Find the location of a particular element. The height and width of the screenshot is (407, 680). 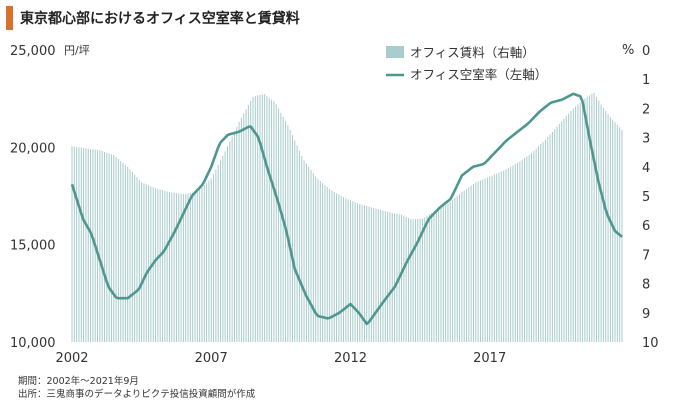

left-tick-label: 15,000 is located at coordinates (33, 246).